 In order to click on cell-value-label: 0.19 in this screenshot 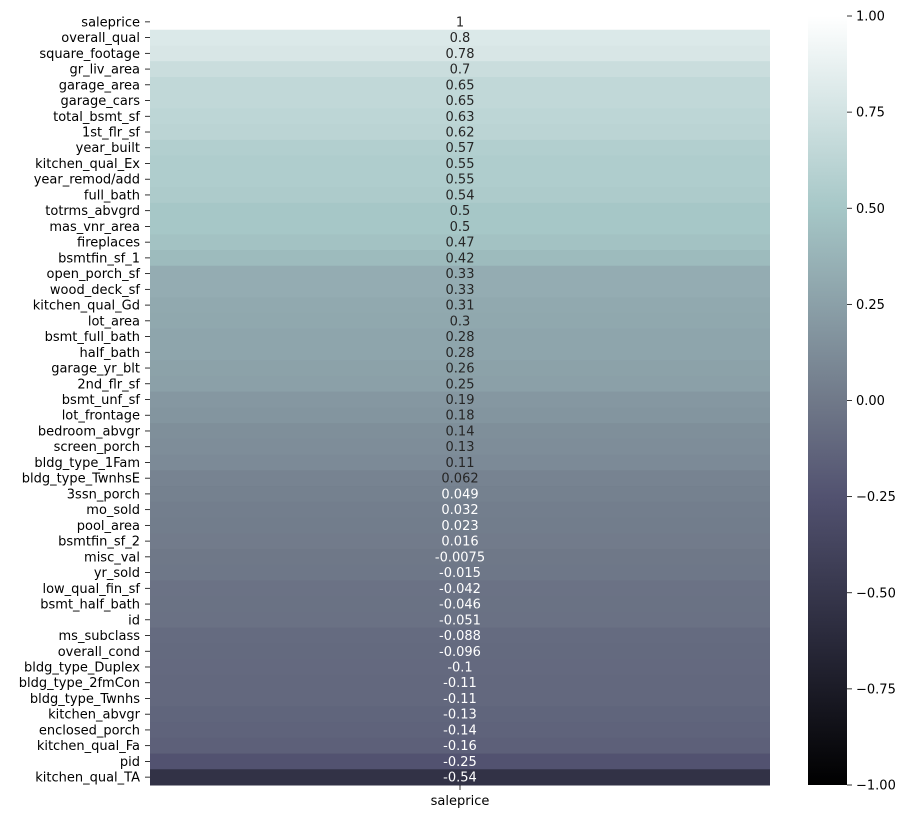, I will do `click(460, 400)`.